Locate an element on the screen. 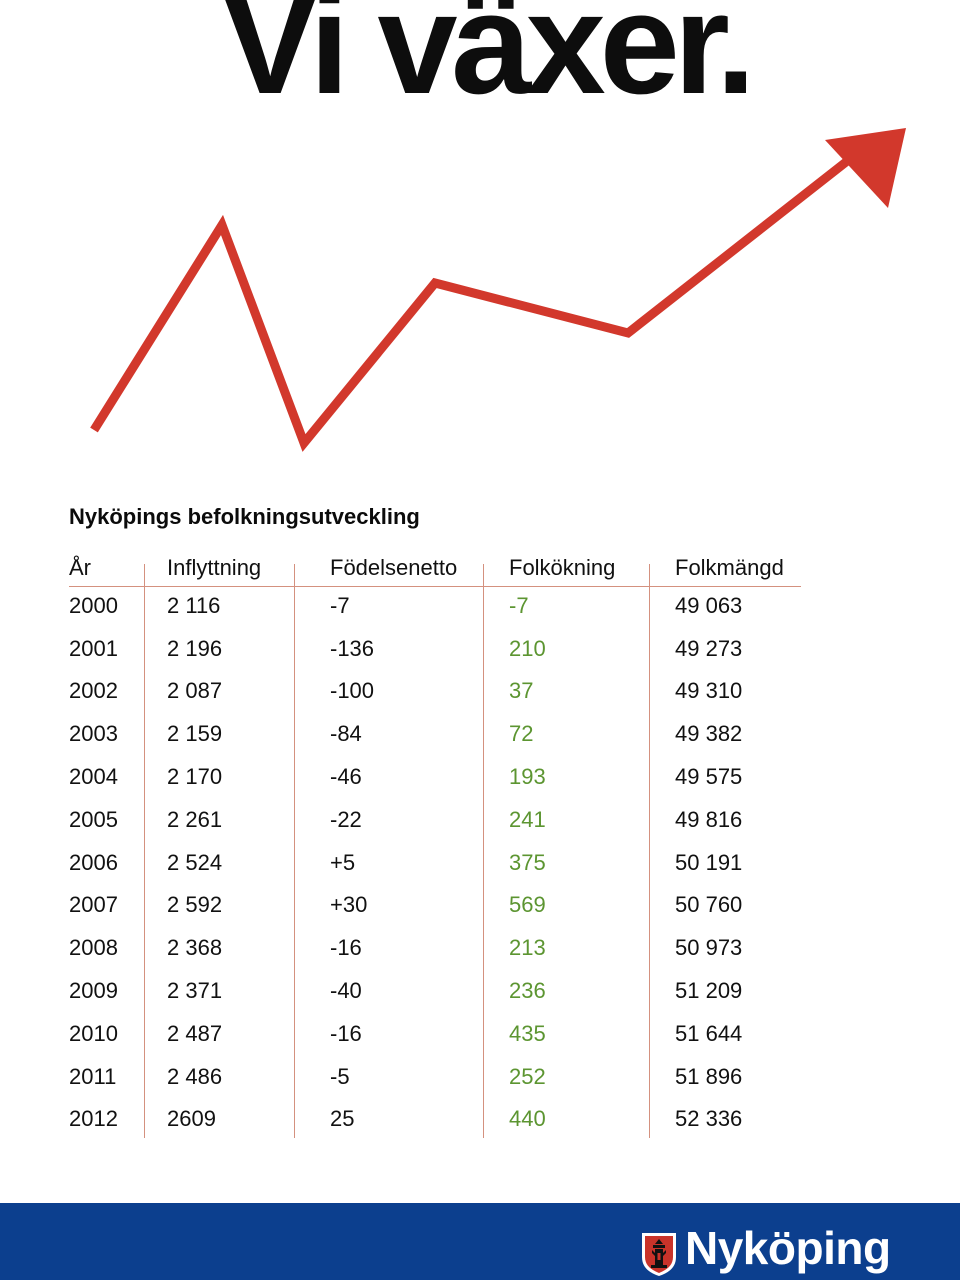 The width and height of the screenshot is (960, 1280). cell-year: 2006 is located at coordinates (93, 862).